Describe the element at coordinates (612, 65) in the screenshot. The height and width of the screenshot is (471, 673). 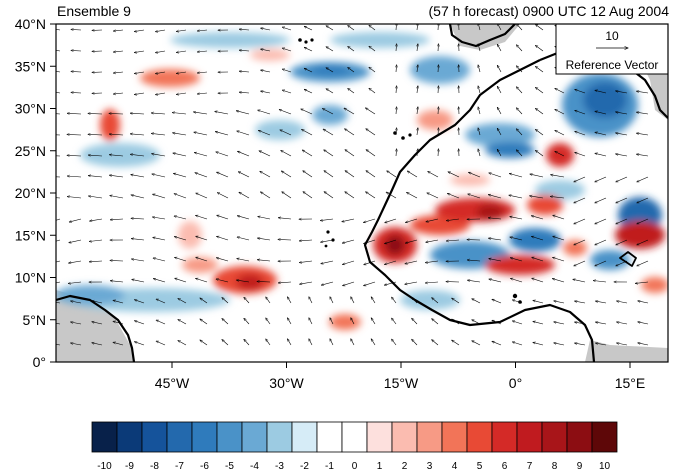
I see `reference-vector-label: Reference Vector` at that location.